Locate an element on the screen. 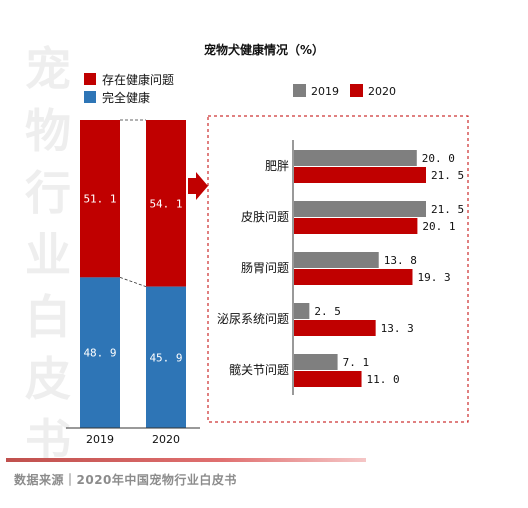  data-label: 19. 3 is located at coordinates (433, 277).